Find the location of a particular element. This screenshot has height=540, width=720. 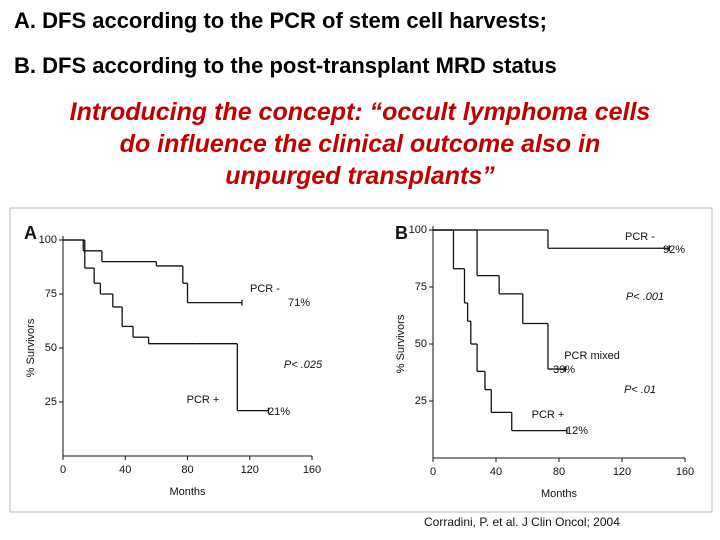

subtitle-line: unpurged transplants” is located at coordinates (360, 176).